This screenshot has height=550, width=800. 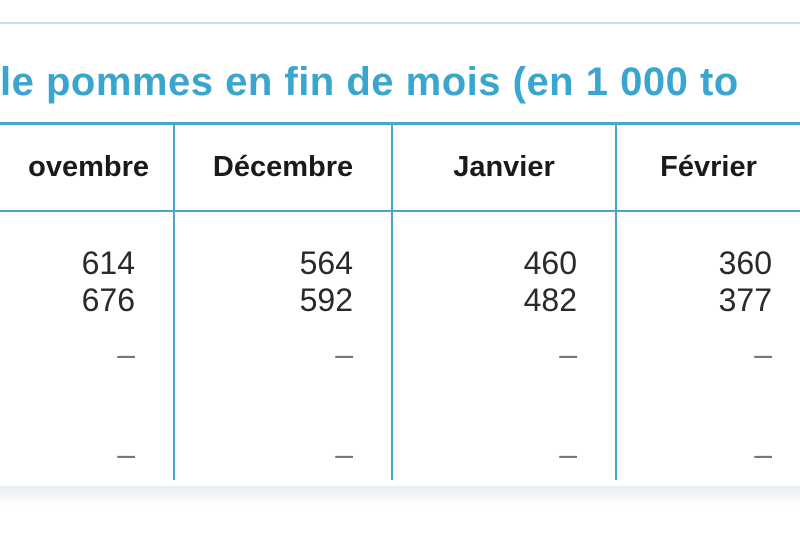 I want to click on table-row: 676 592 482 377, so click(x=400, y=304).